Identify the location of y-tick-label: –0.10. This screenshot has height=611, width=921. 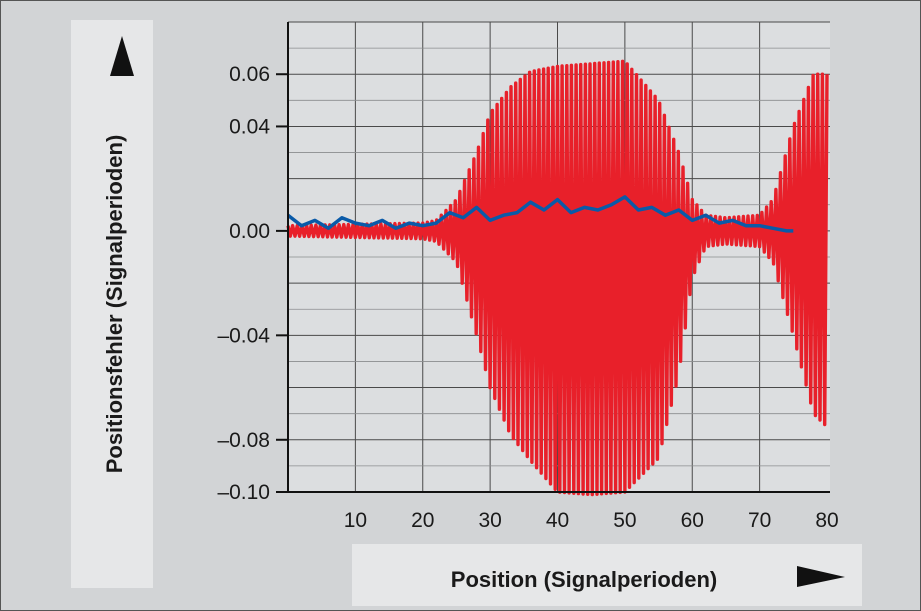
(243, 492).